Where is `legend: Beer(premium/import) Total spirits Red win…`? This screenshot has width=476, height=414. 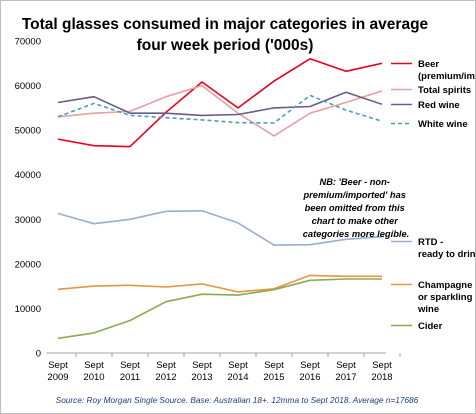 legend: Beer(premium/import) Total spirits Red win… is located at coordinates (433, 195).